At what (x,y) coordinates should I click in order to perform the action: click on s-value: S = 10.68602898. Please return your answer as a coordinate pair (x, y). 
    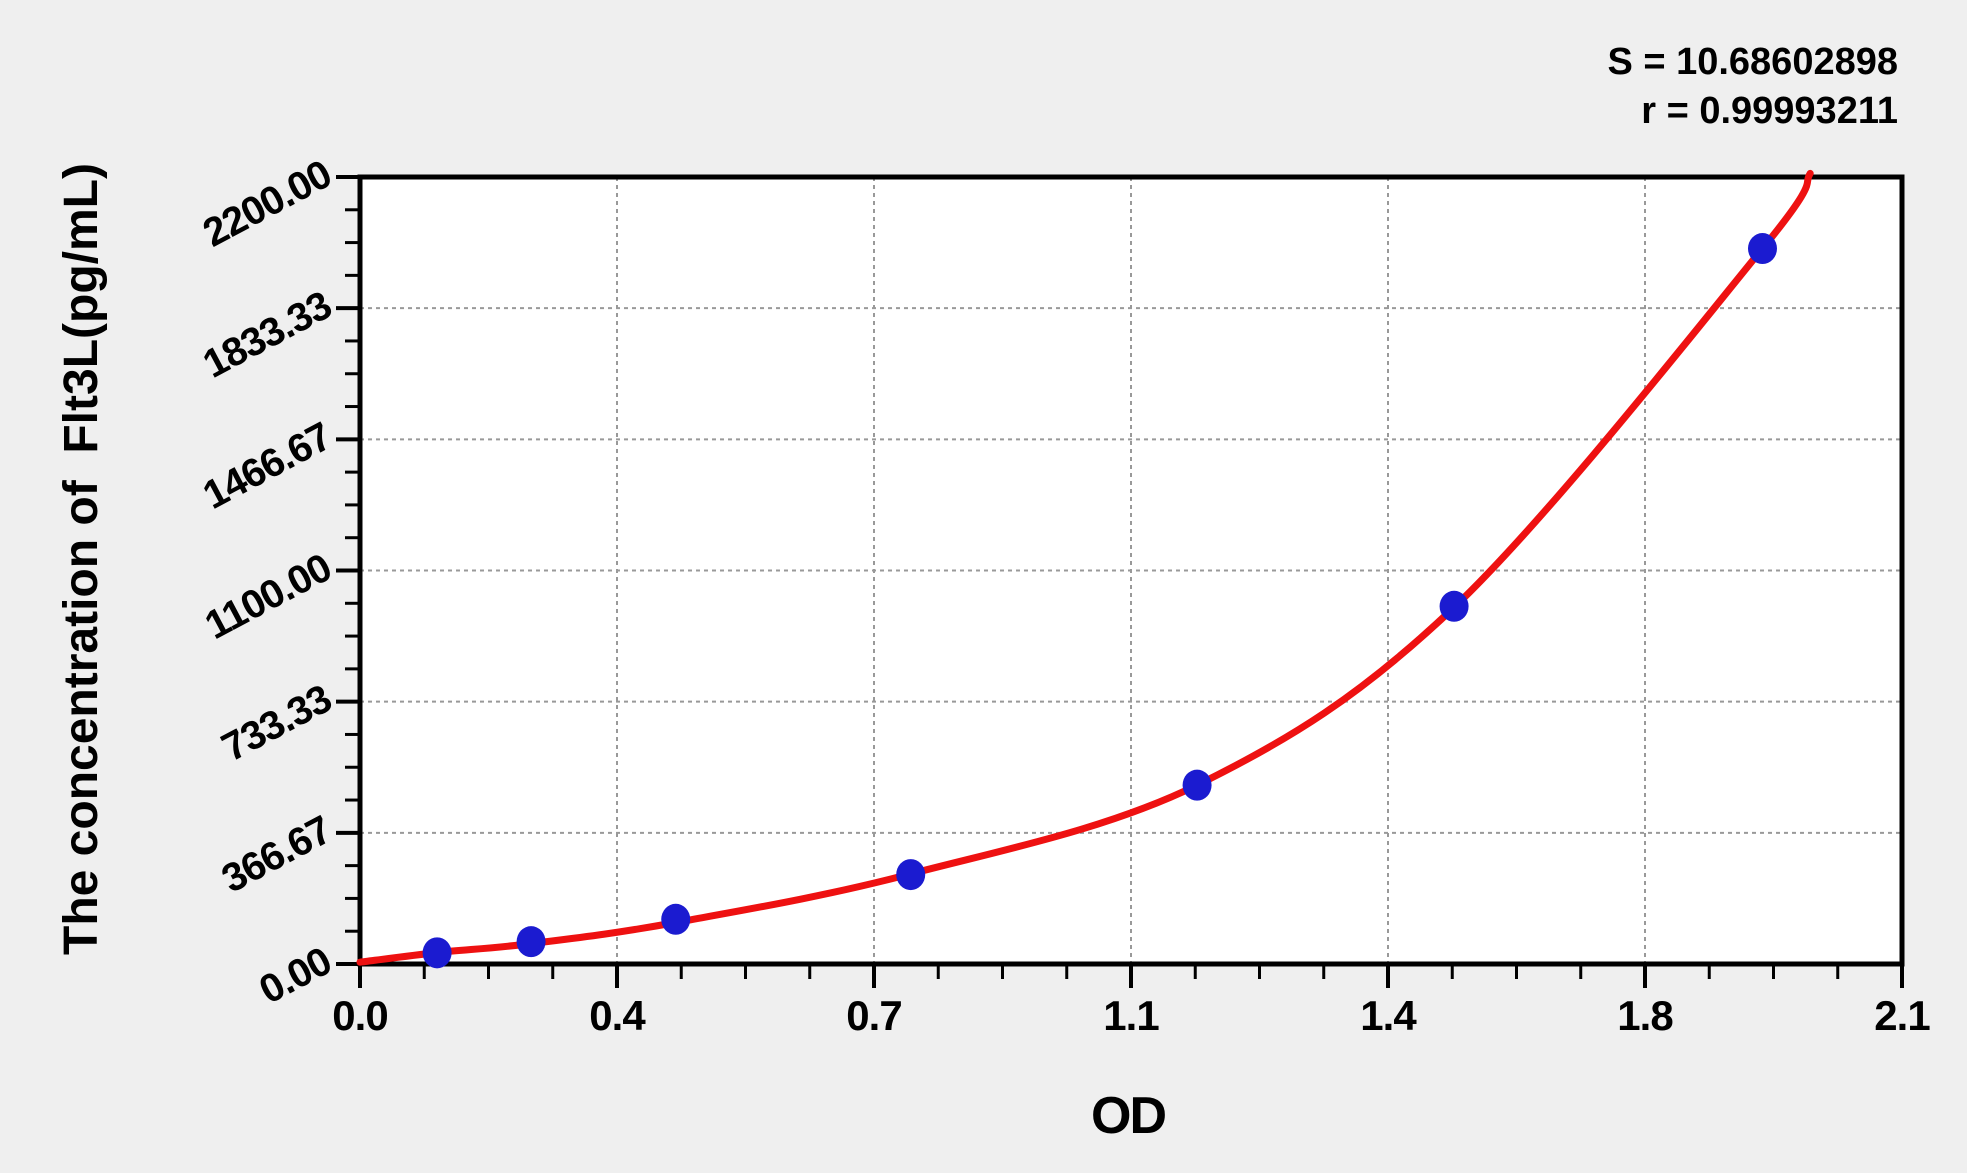
    Looking at the image, I should click on (1752, 62).